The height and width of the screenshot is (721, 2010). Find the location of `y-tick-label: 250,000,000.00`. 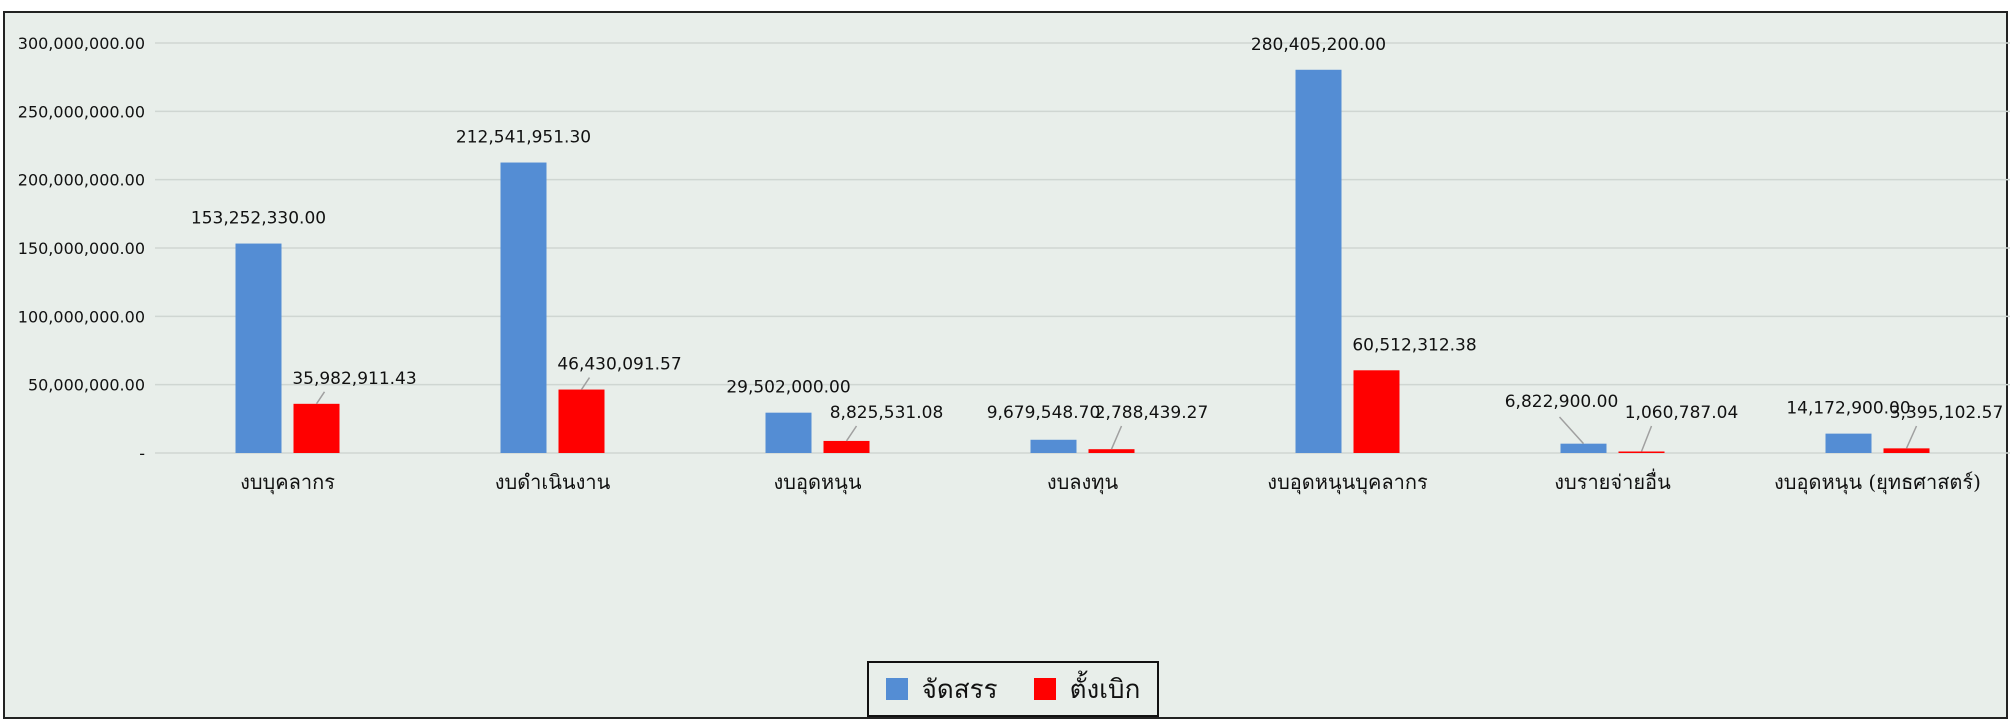

y-tick-label: 250,000,000.00 is located at coordinates (81, 111).